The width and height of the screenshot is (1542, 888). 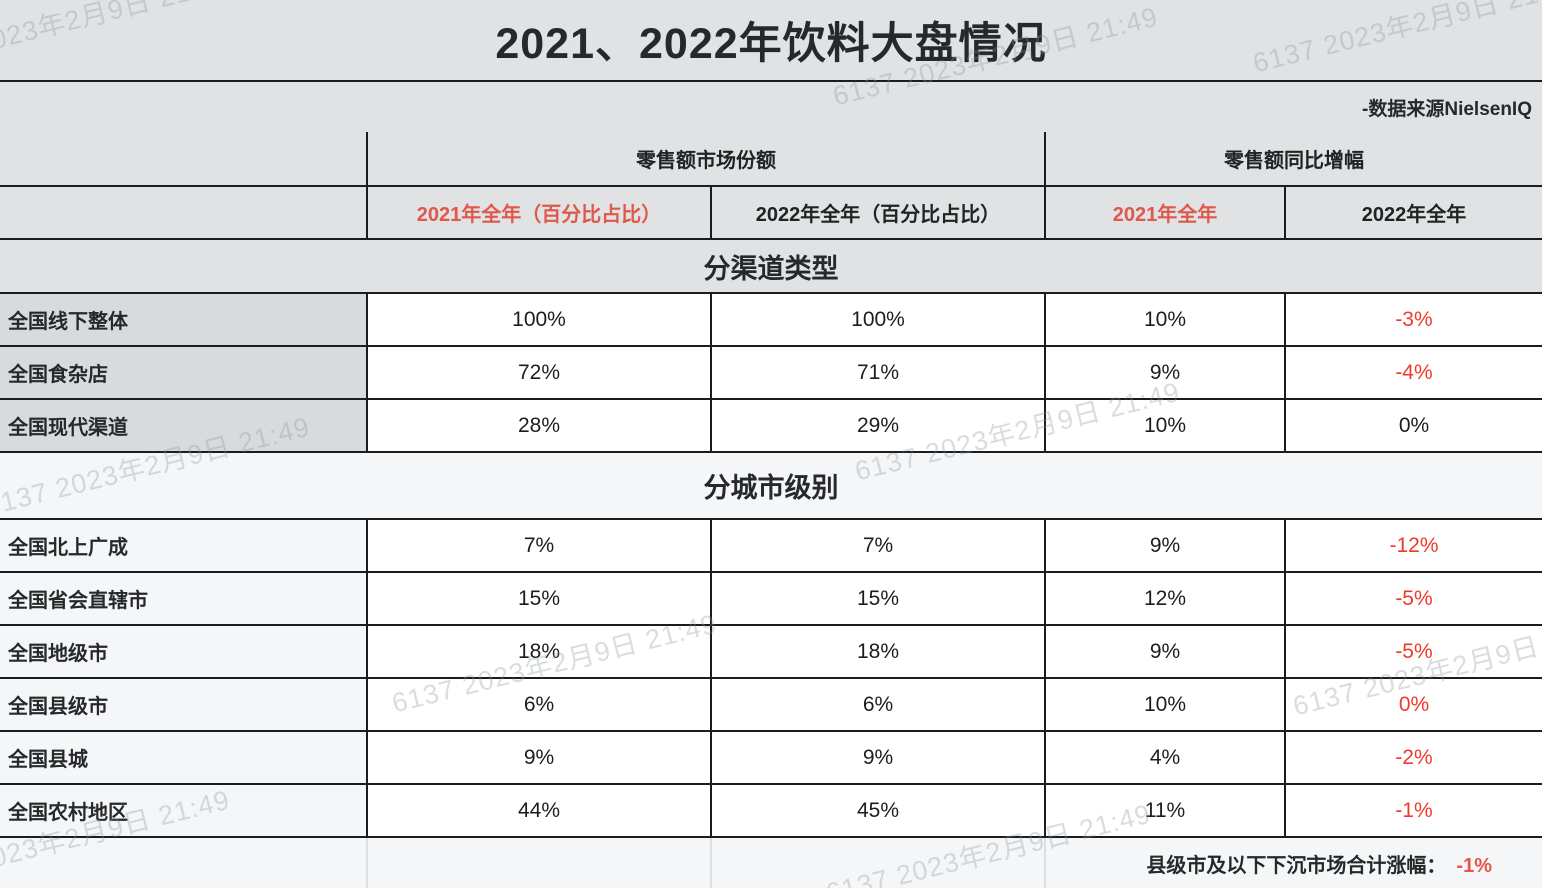 What do you see at coordinates (879, 425) in the screenshot?
I see `share-2022-value: 29%` at bounding box center [879, 425].